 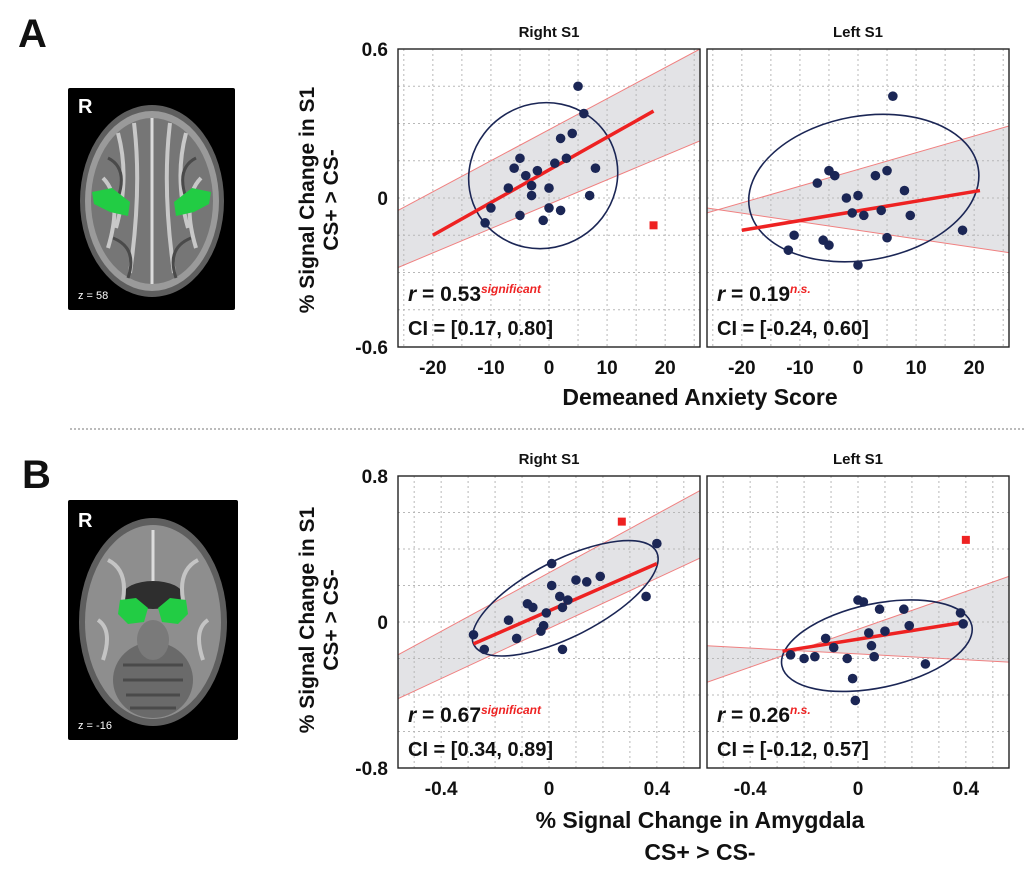 I want to click on chart-a-left-fit-line, so click(x=861, y=210).